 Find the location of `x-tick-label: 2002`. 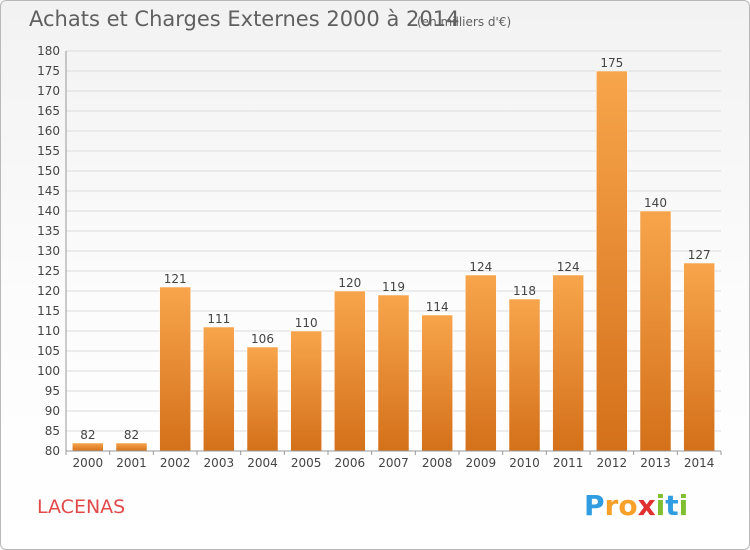

x-tick-label: 2002 is located at coordinates (175, 463).